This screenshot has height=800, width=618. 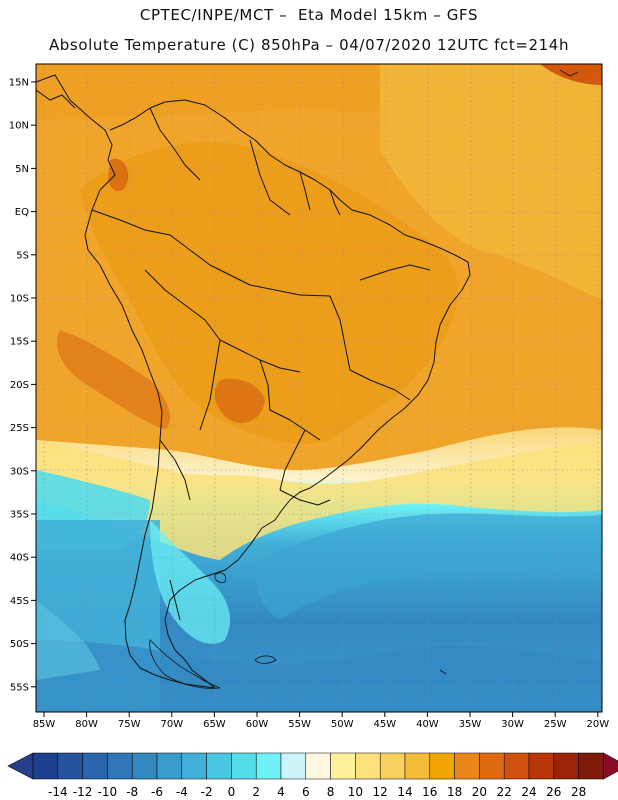 I want to click on colorbar-label: -6, so click(x=157, y=792).